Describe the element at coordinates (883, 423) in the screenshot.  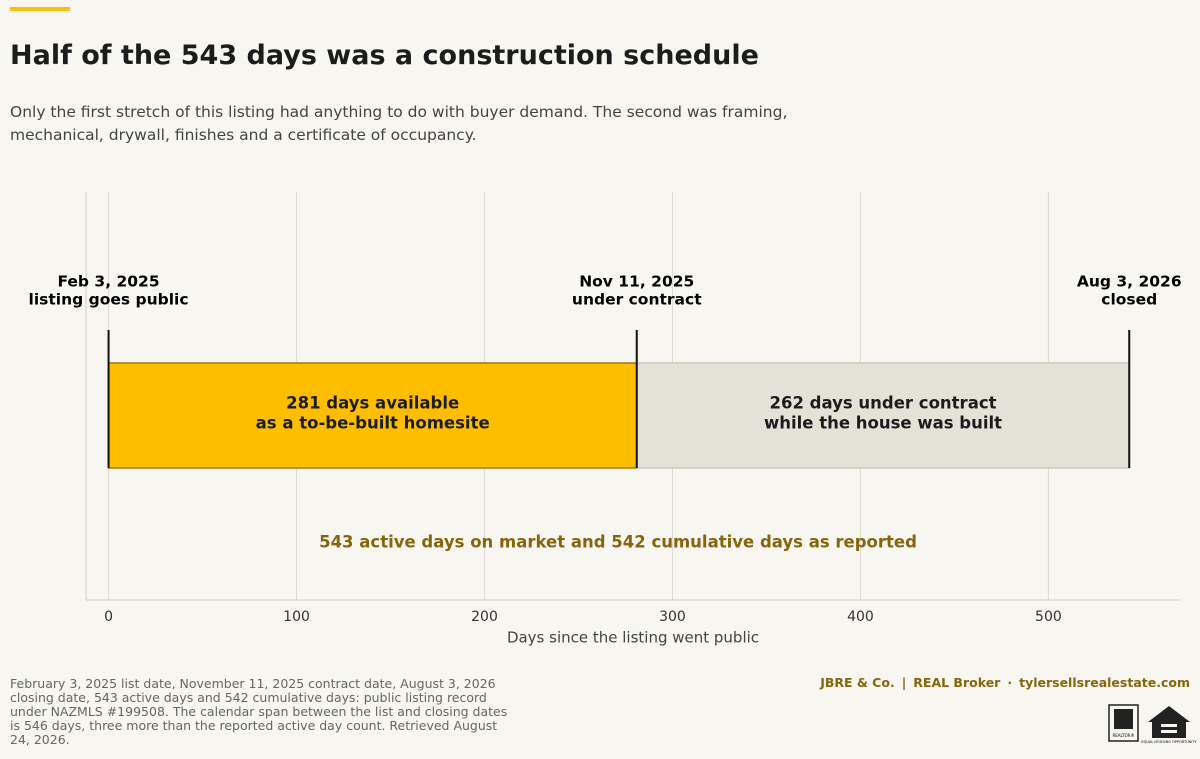
I see `segment-label: while the house was built` at that location.